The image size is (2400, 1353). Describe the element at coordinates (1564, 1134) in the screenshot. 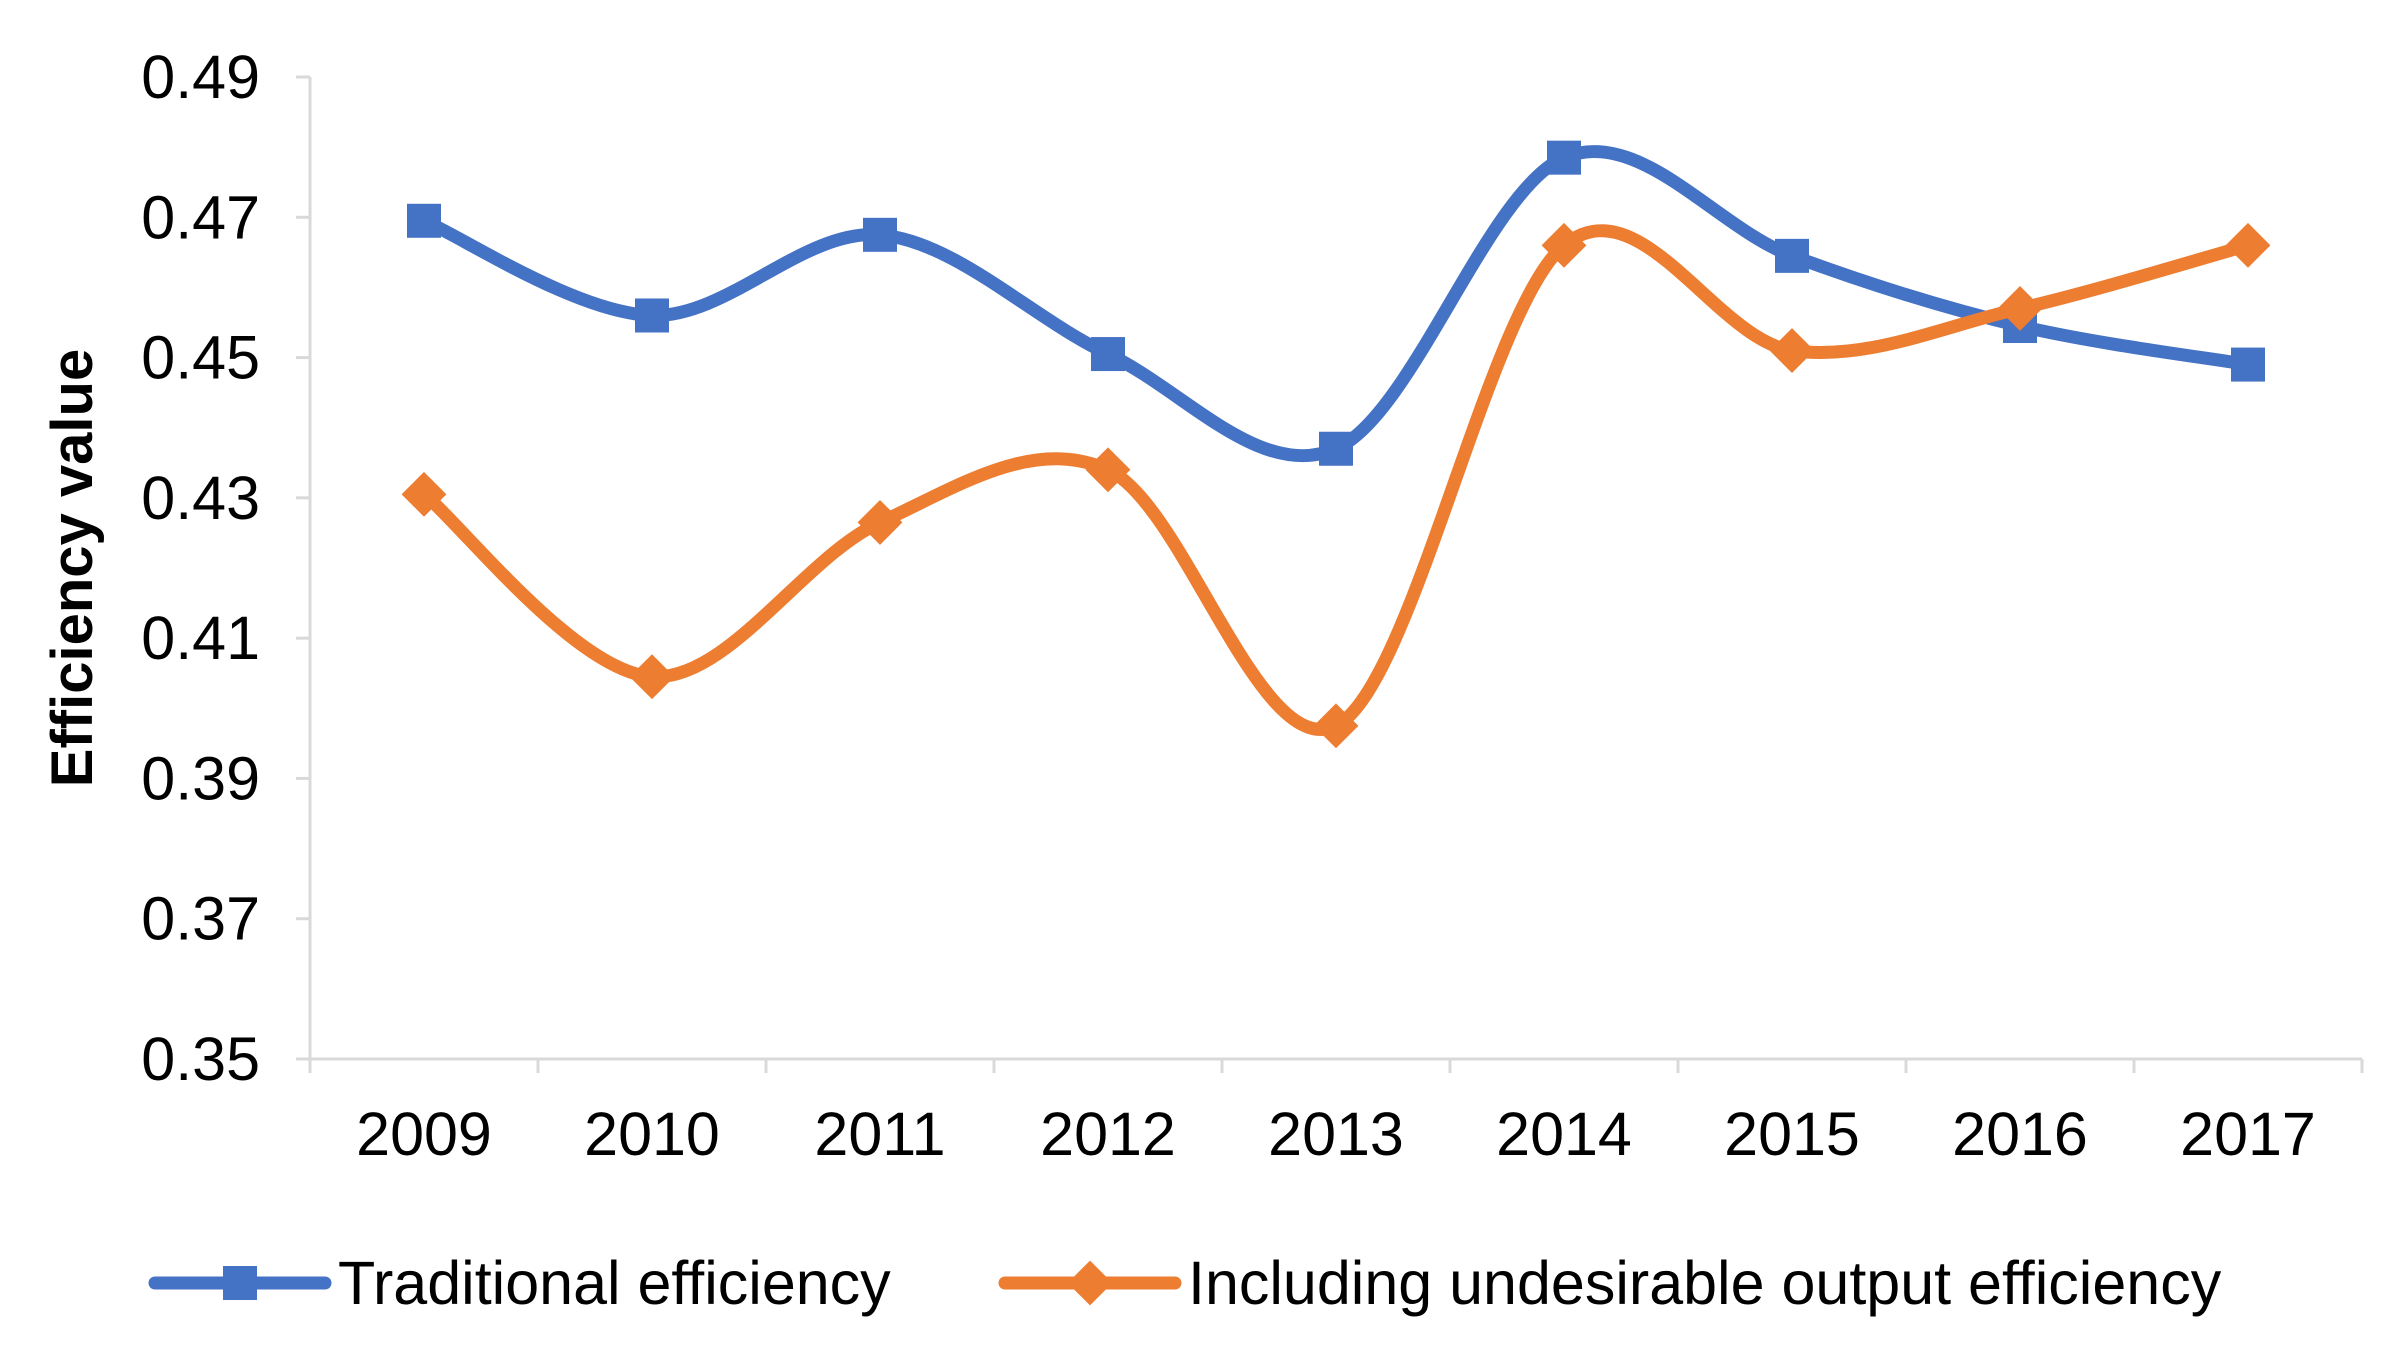

I see `x-tick-label: 2014` at that location.